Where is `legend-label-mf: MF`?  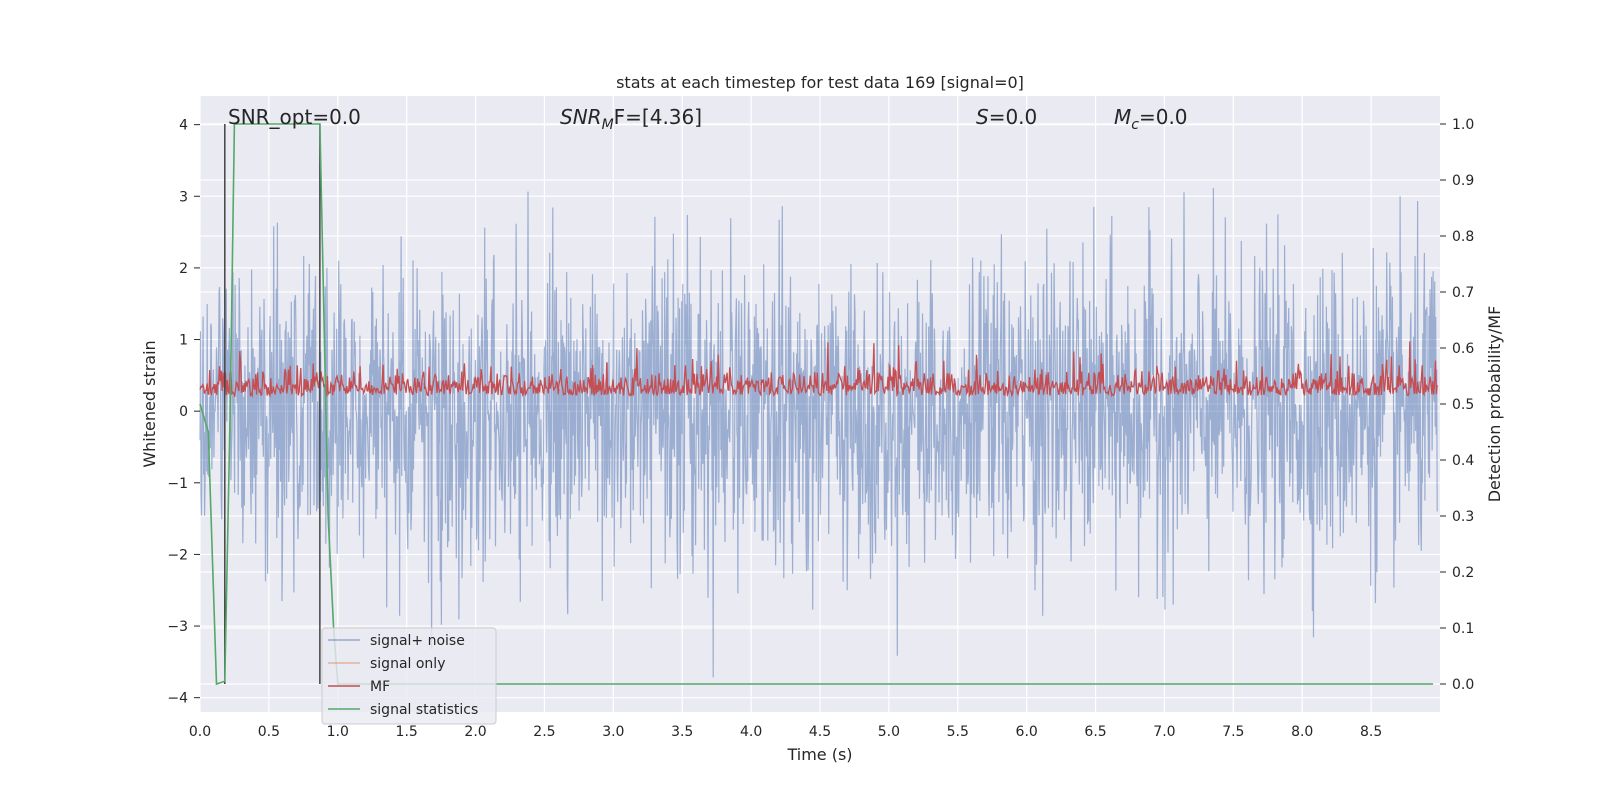
legend-label-mf: MF is located at coordinates (380, 687).